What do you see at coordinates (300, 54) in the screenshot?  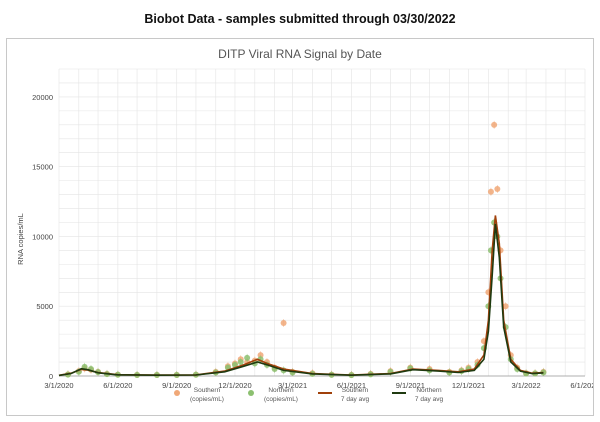 I see `chart-title: DITP Viral RNA Signal by Date` at bounding box center [300, 54].